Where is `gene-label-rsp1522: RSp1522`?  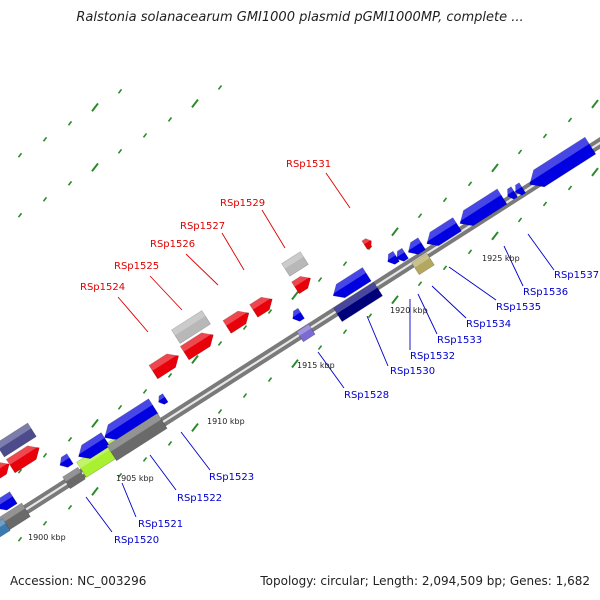
gene-label-rsp1522: RSp1522 is located at coordinates (199, 498).